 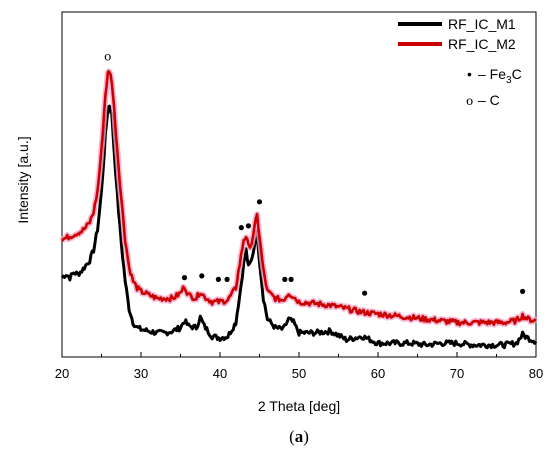 I want to click on phase-legend-fe3c-main: – Fe, so click(x=492, y=74).